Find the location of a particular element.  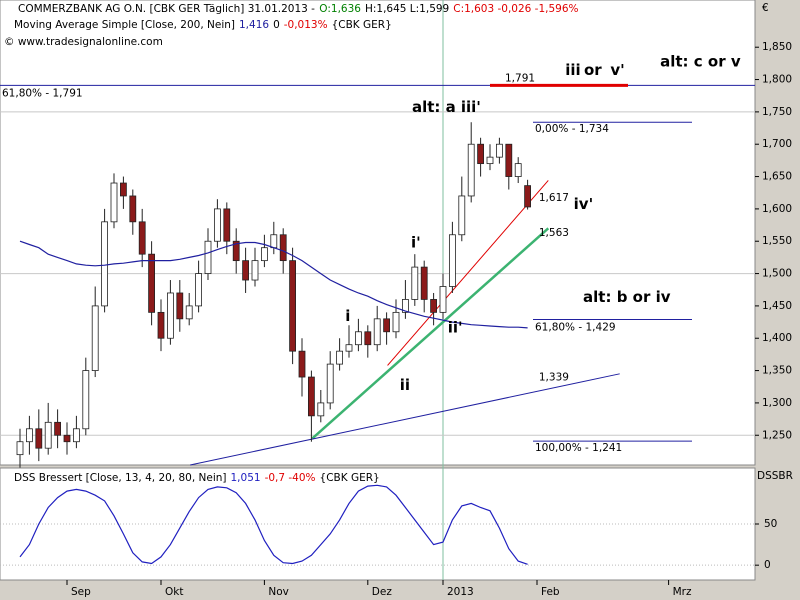

unit-label: € is located at coordinates (765, 8).